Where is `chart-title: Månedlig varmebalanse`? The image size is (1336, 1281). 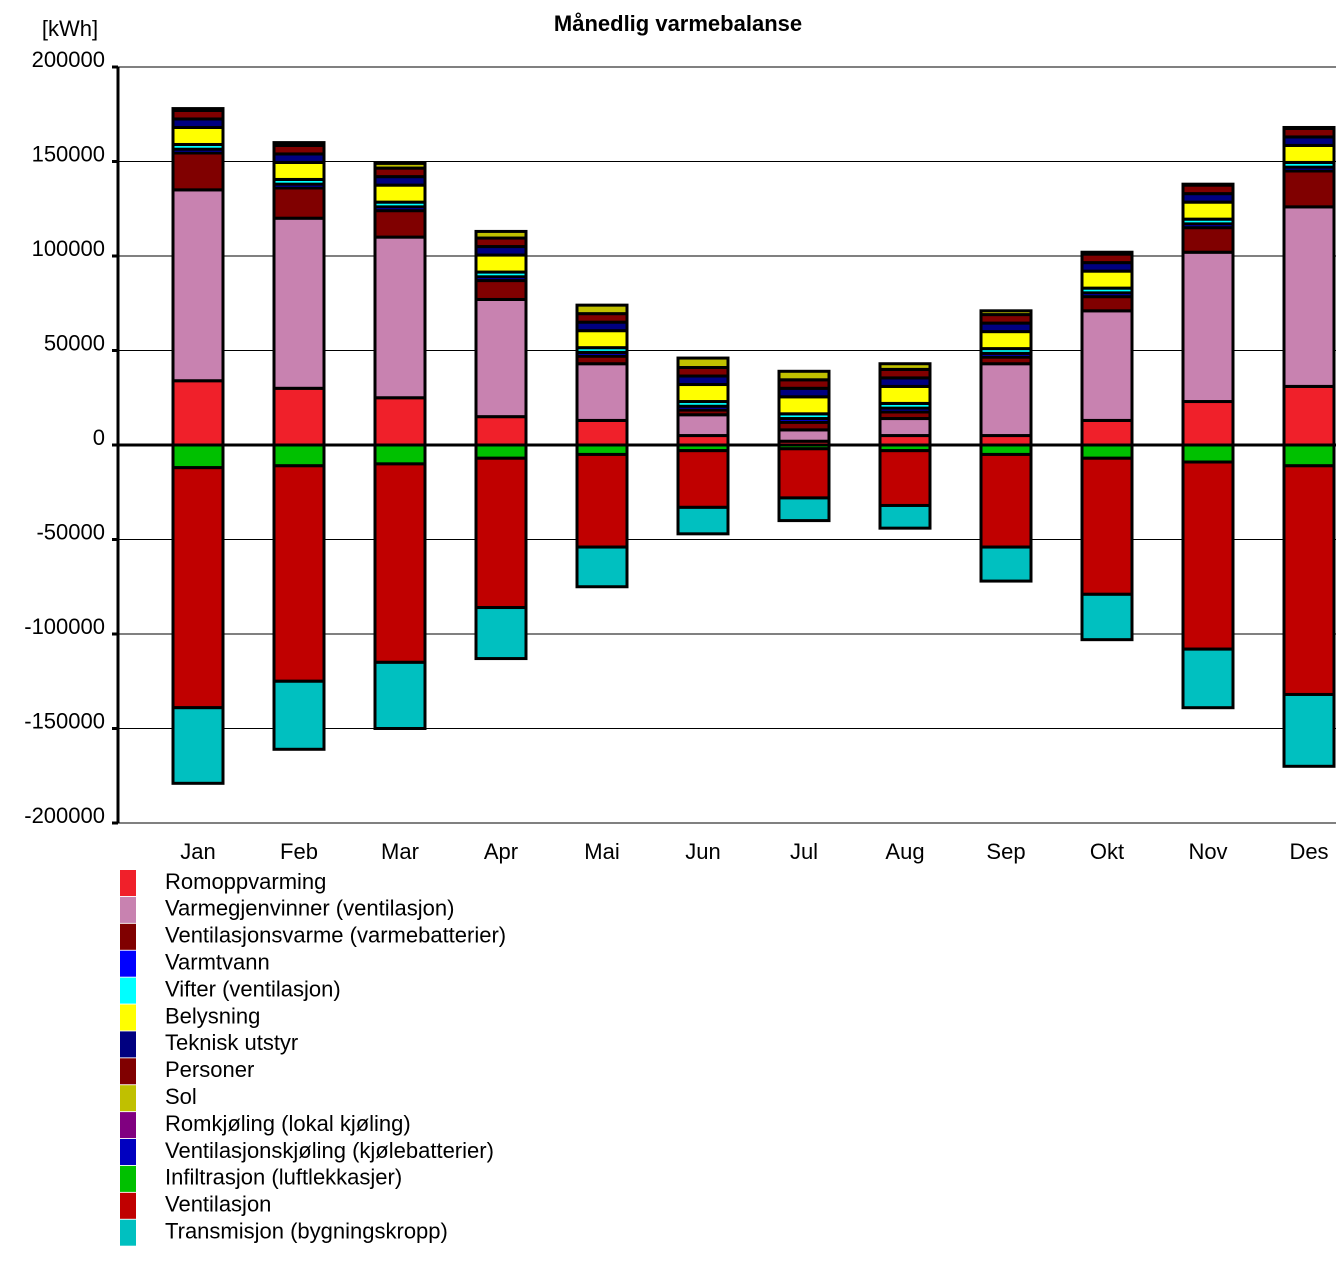 chart-title: Månedlig varmebalanse is located at coordinates (678, 23).